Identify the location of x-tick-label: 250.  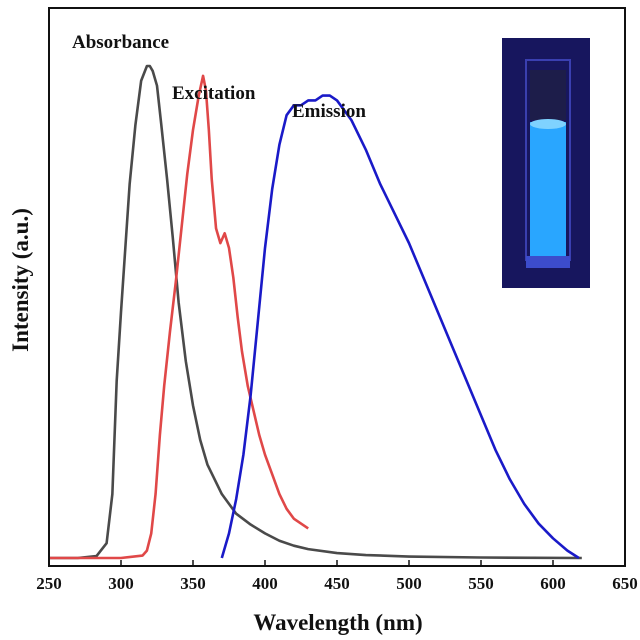
(49, 583).